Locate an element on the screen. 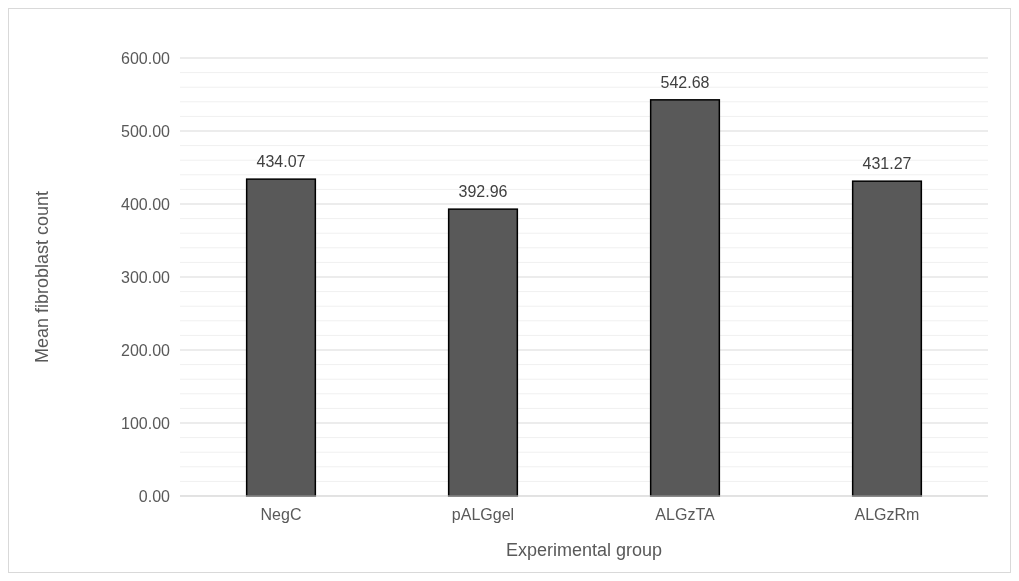 The height and width of the screenshot is (581, 1019). y-tick-label: 600.00 is located at coordinates (146, 58).